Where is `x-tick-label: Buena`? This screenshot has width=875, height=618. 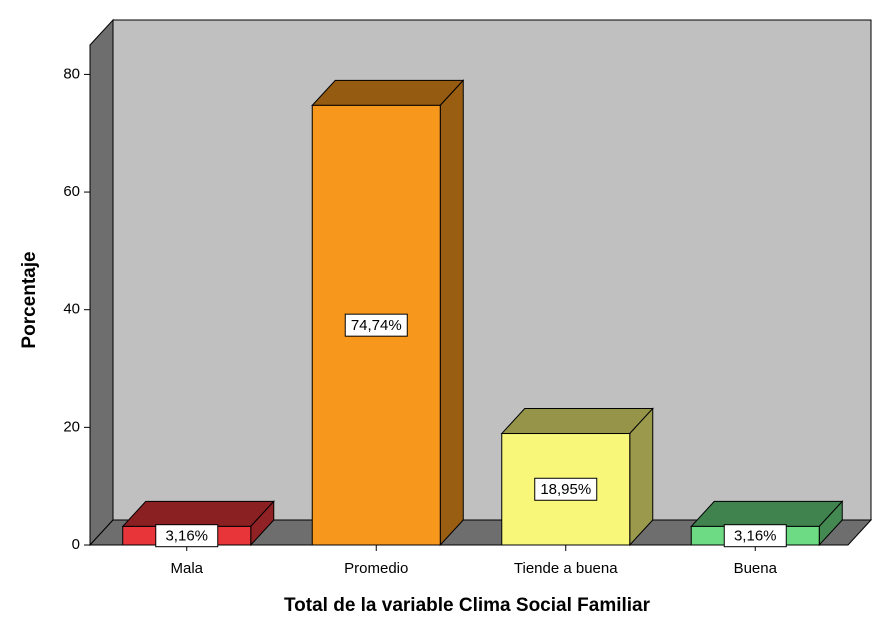 x-tick-label: Buena is located at coordinates (756, 568).